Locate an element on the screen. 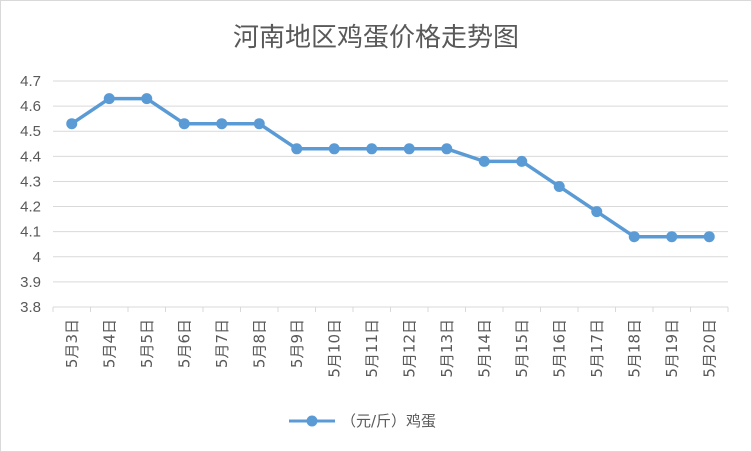 This screenshot has height=452, width=752. chart-title: 河南地区鸡蛋价格走势图 is located at coordinates (376, 38).